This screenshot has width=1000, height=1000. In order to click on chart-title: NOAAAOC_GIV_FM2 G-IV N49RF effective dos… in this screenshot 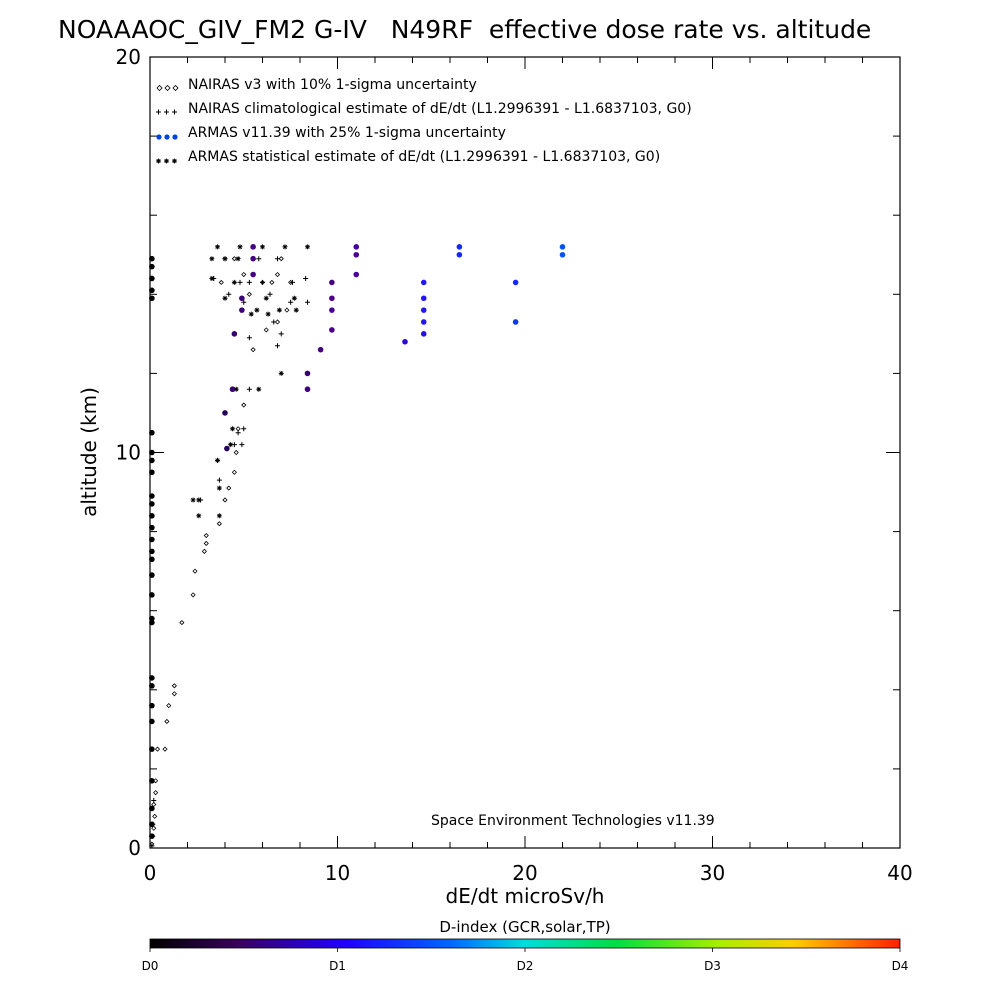, I will do `click(464, 29)`.